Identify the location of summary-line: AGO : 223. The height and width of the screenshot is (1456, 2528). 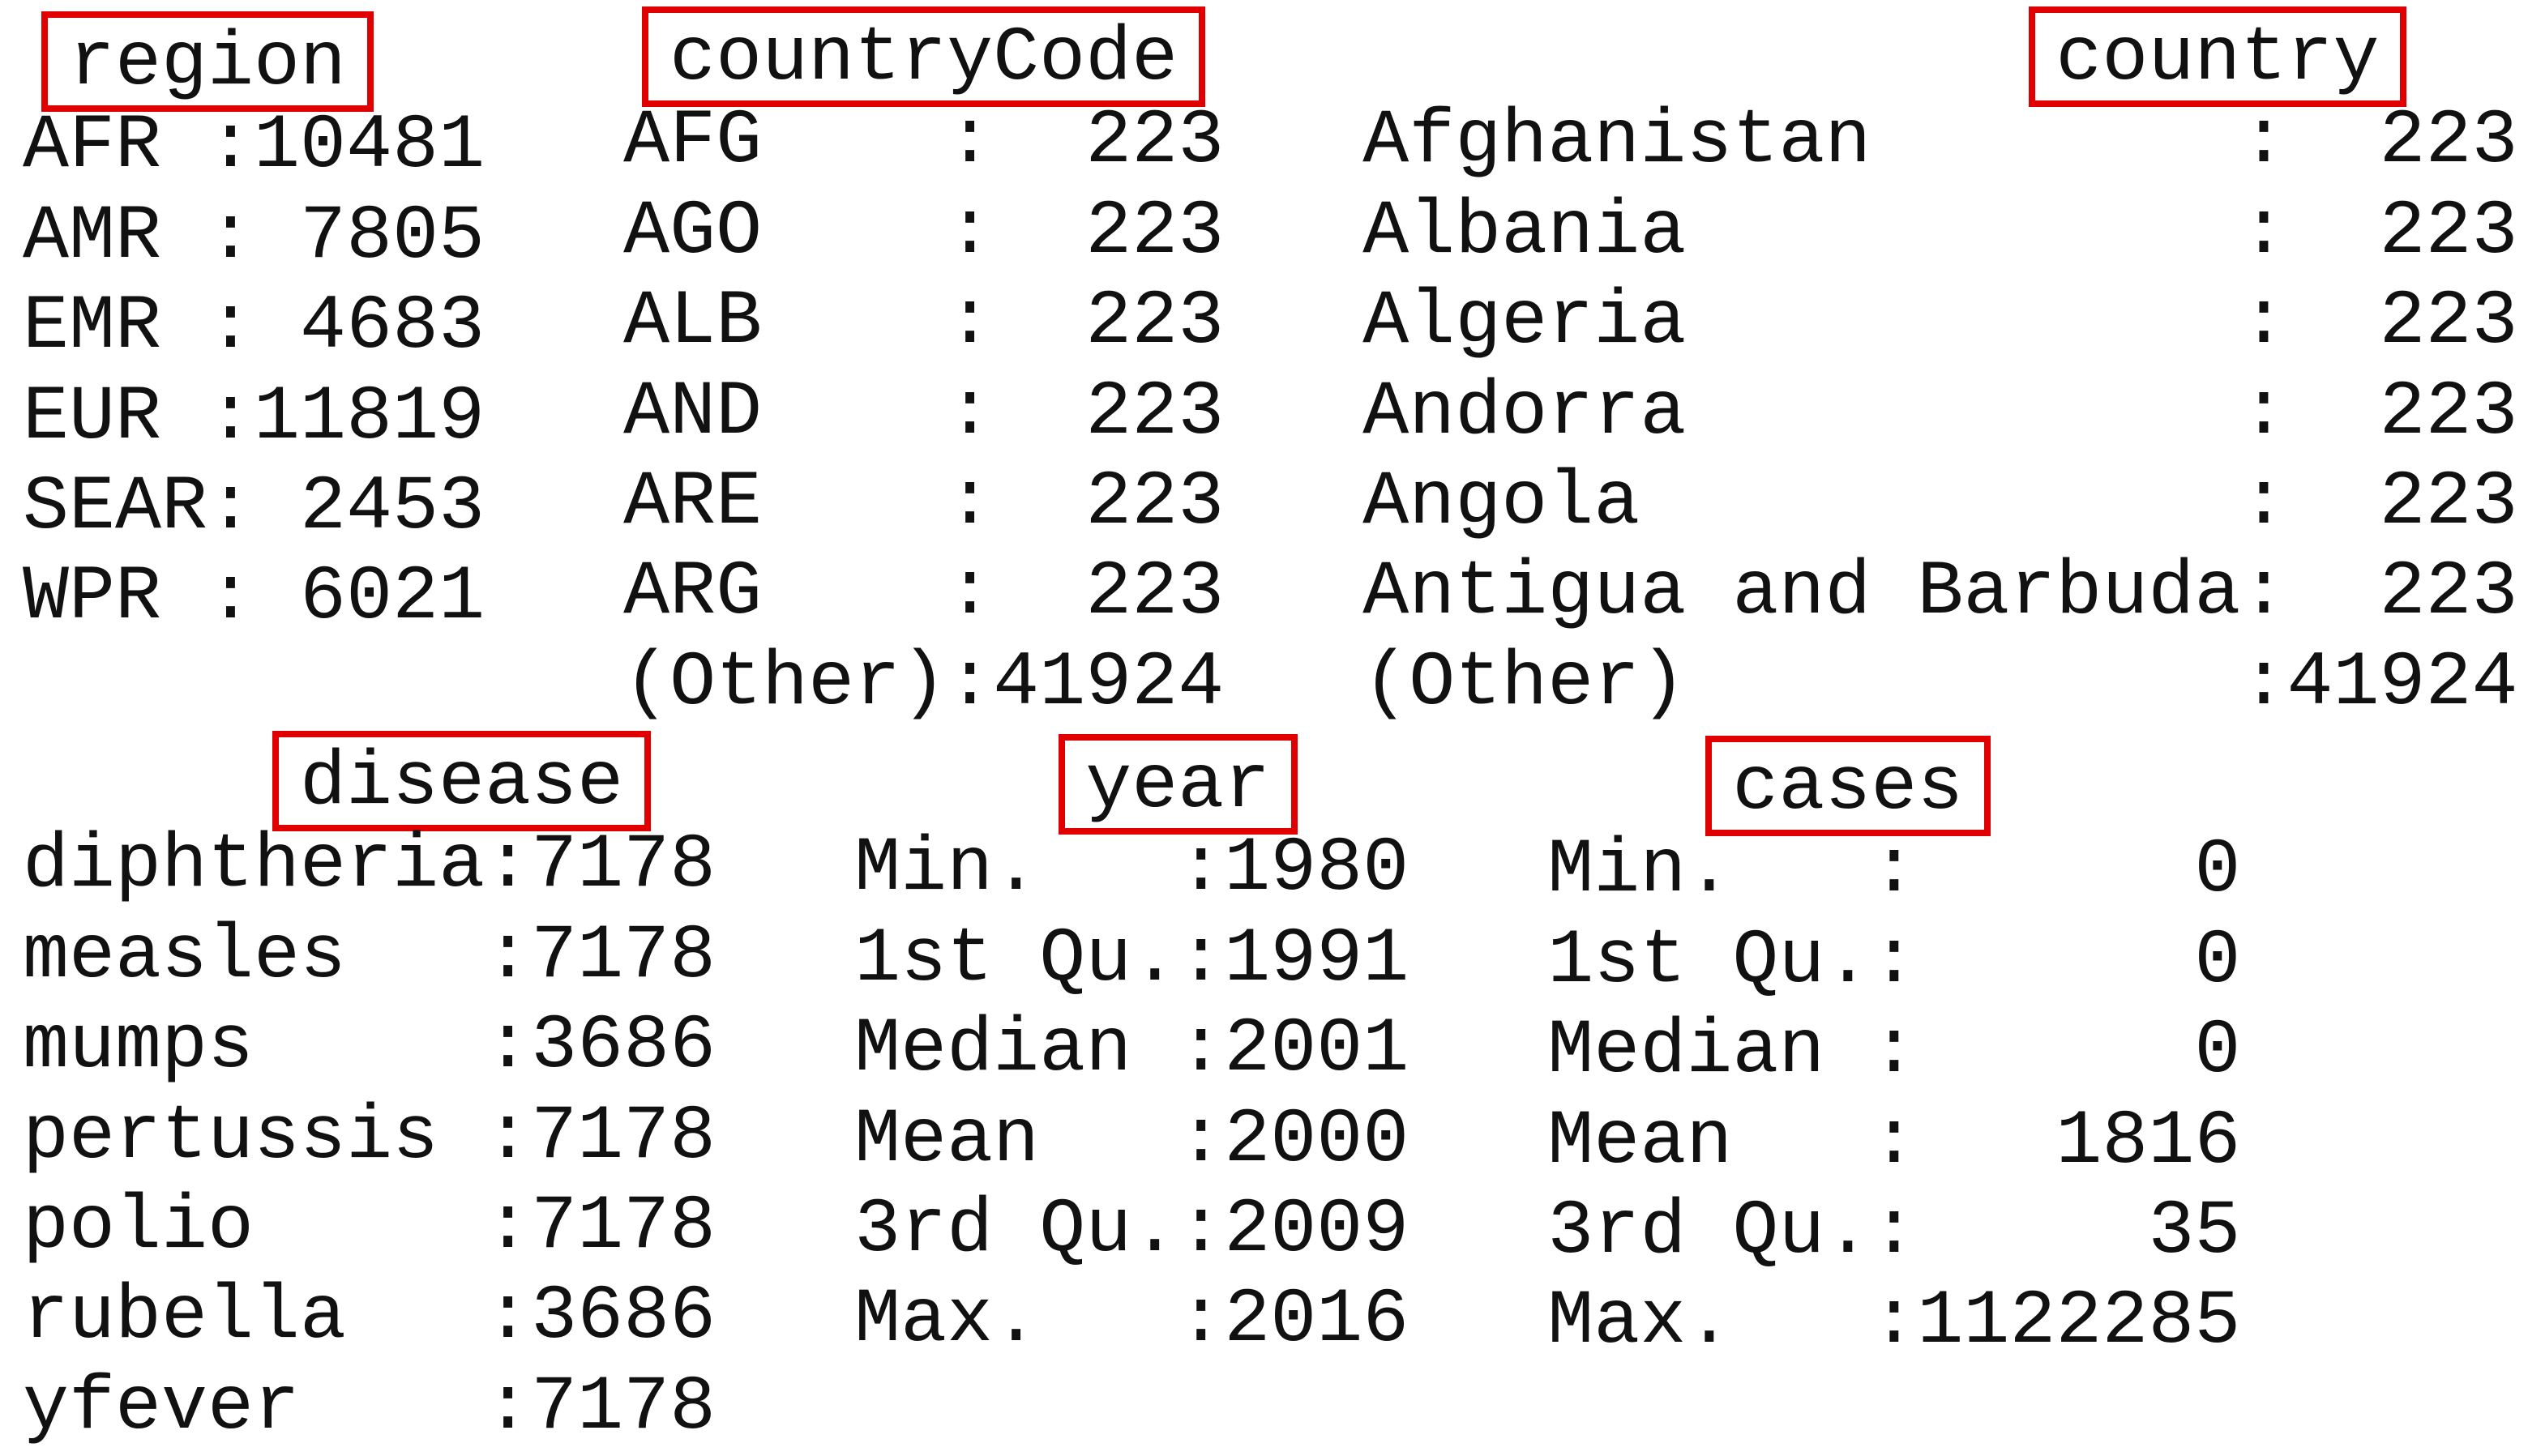
(924, 231).